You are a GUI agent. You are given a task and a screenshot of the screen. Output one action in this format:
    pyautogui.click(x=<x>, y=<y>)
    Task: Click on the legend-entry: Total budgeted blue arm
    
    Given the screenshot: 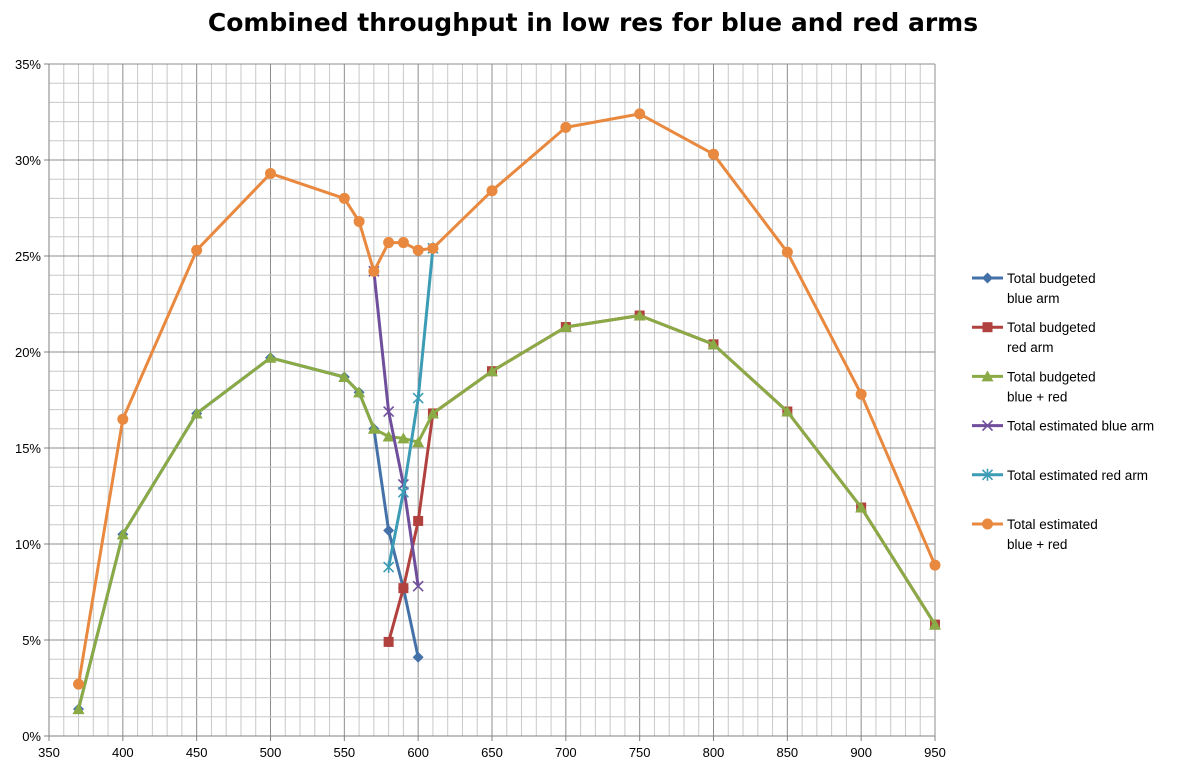 What is the action you would take?
    pyautogui.click(x=1034, y=288)
    